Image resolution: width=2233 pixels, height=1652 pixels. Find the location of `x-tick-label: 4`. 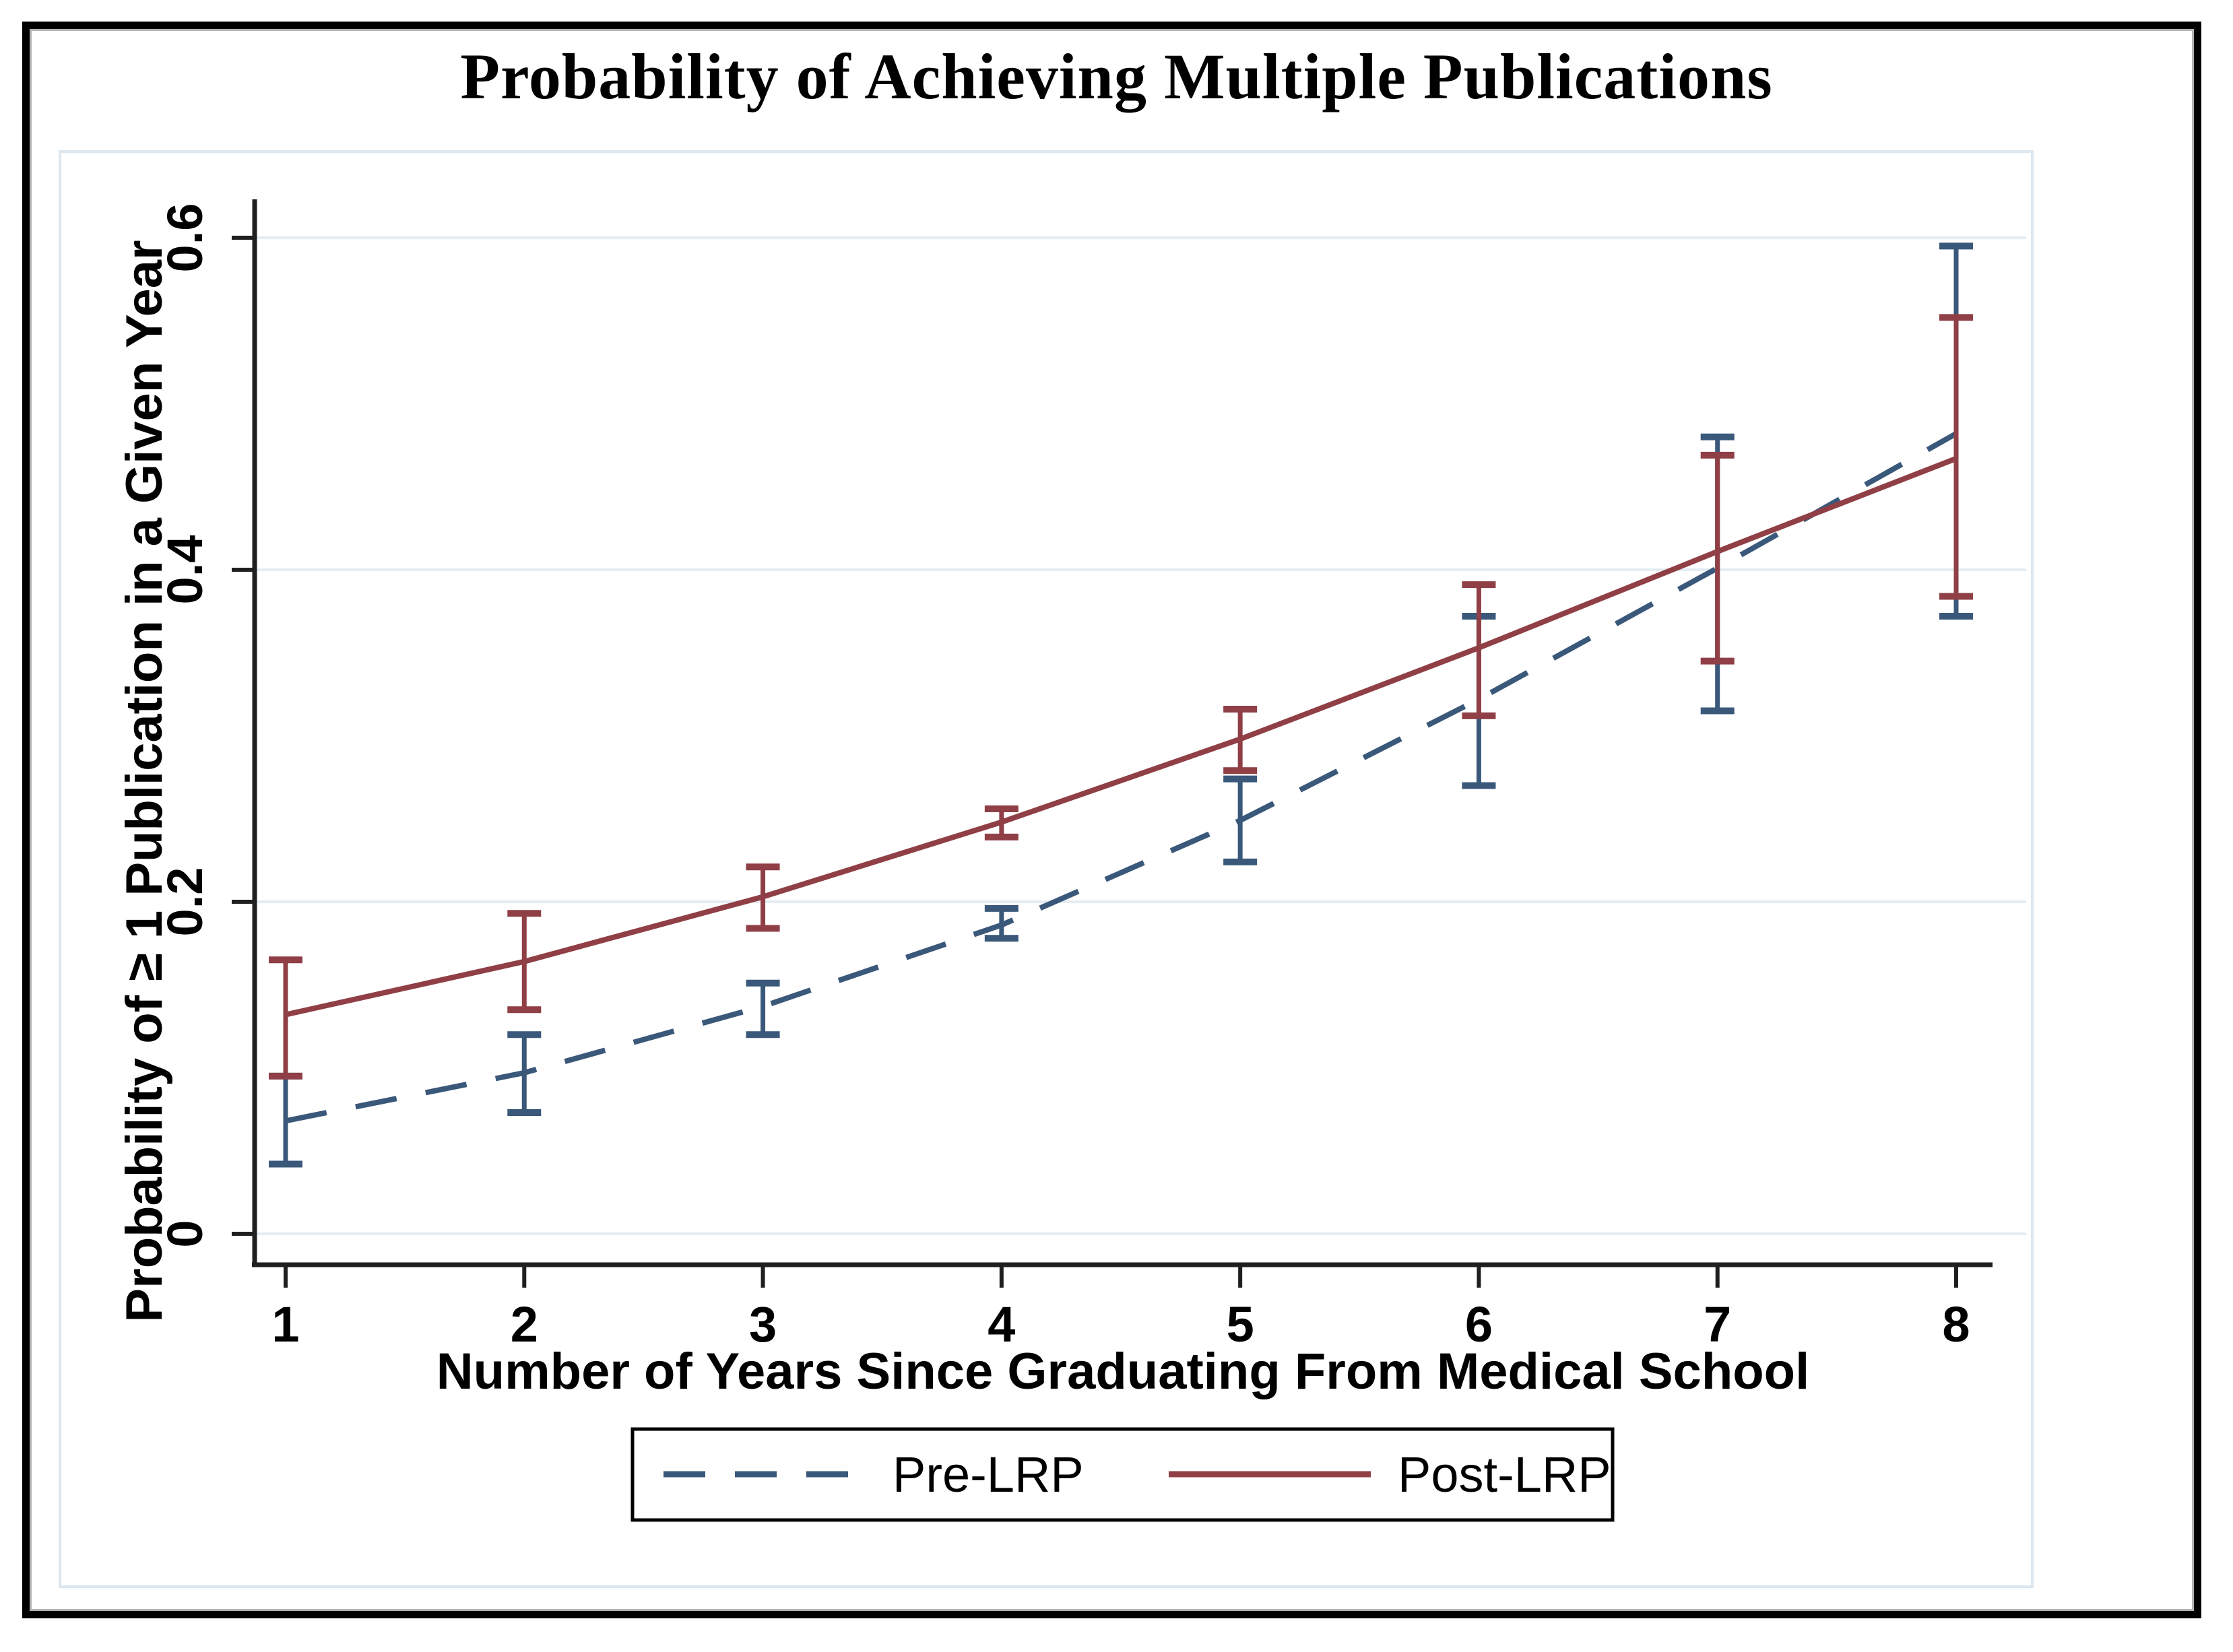

x-tick-label: 4 is located at coordinates (1002, 1324).